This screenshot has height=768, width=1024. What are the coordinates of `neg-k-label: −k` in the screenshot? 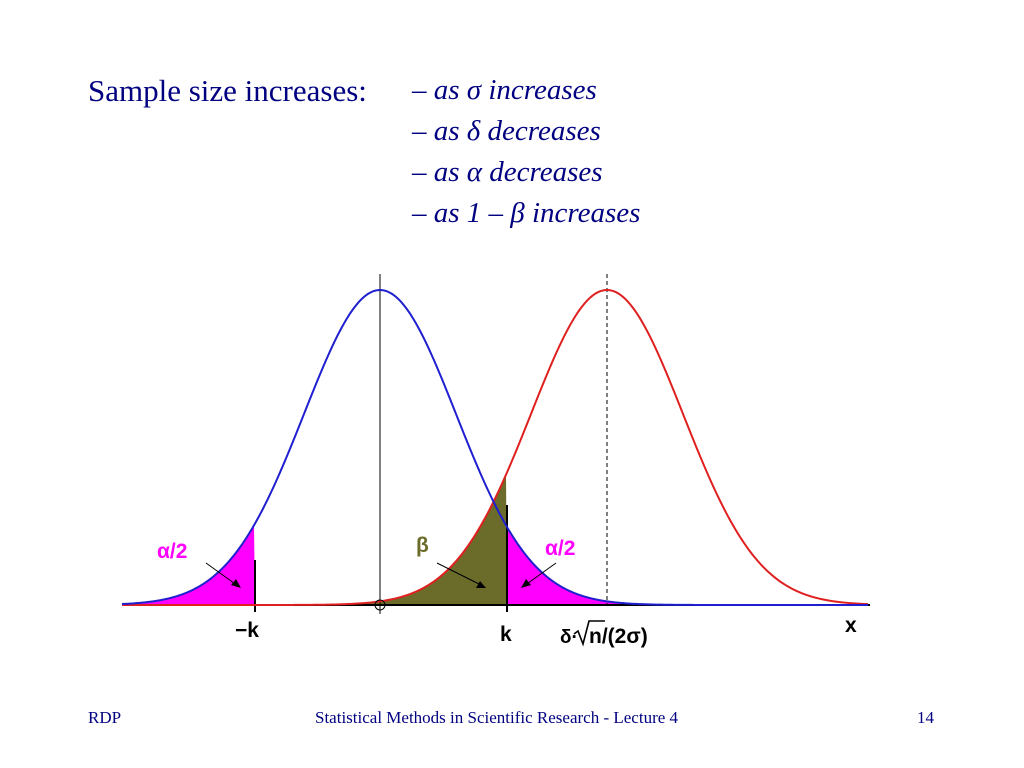 It's located at (247, 630).